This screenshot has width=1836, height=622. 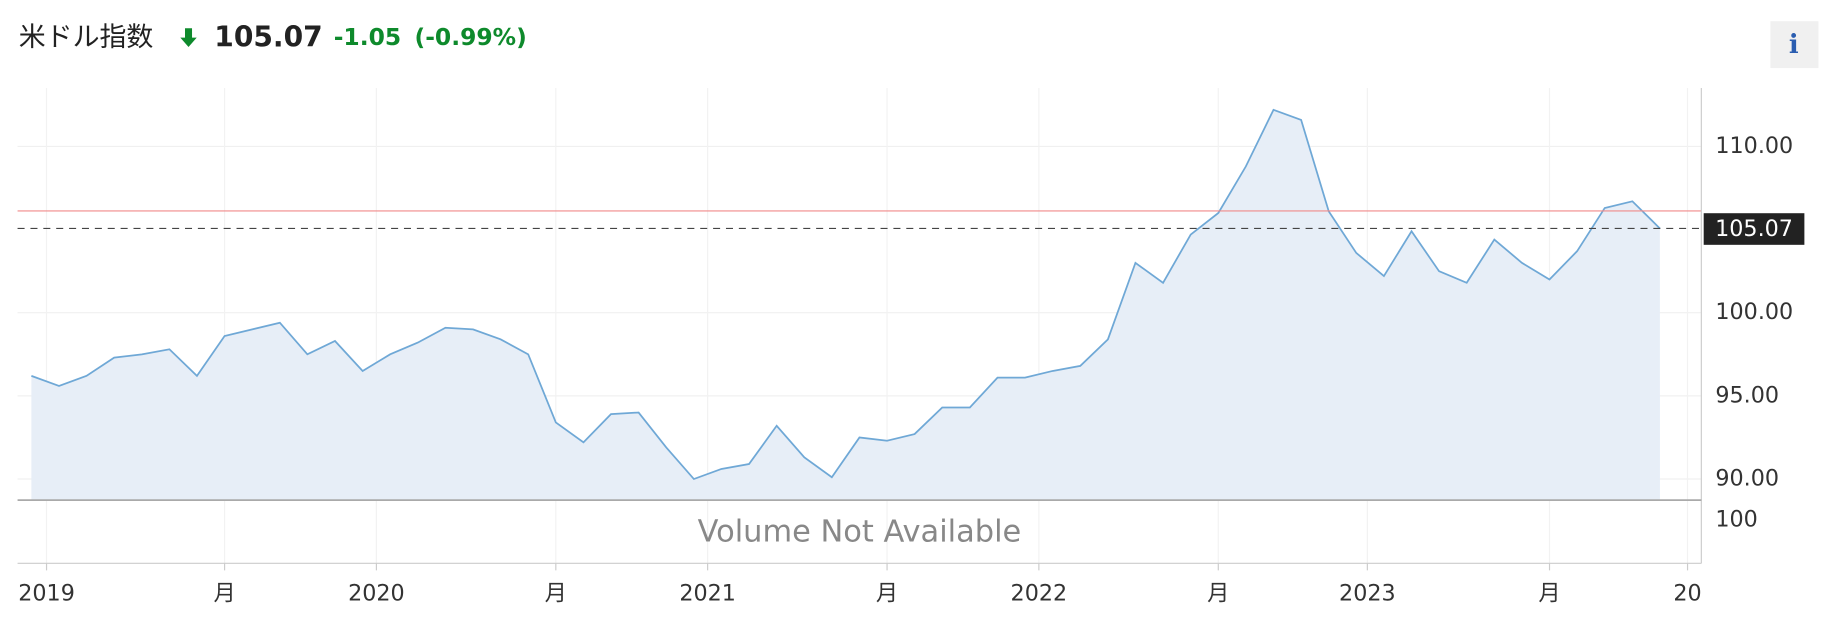 I want to click on x-tick-label: 2019, so click(x=46, y=593).